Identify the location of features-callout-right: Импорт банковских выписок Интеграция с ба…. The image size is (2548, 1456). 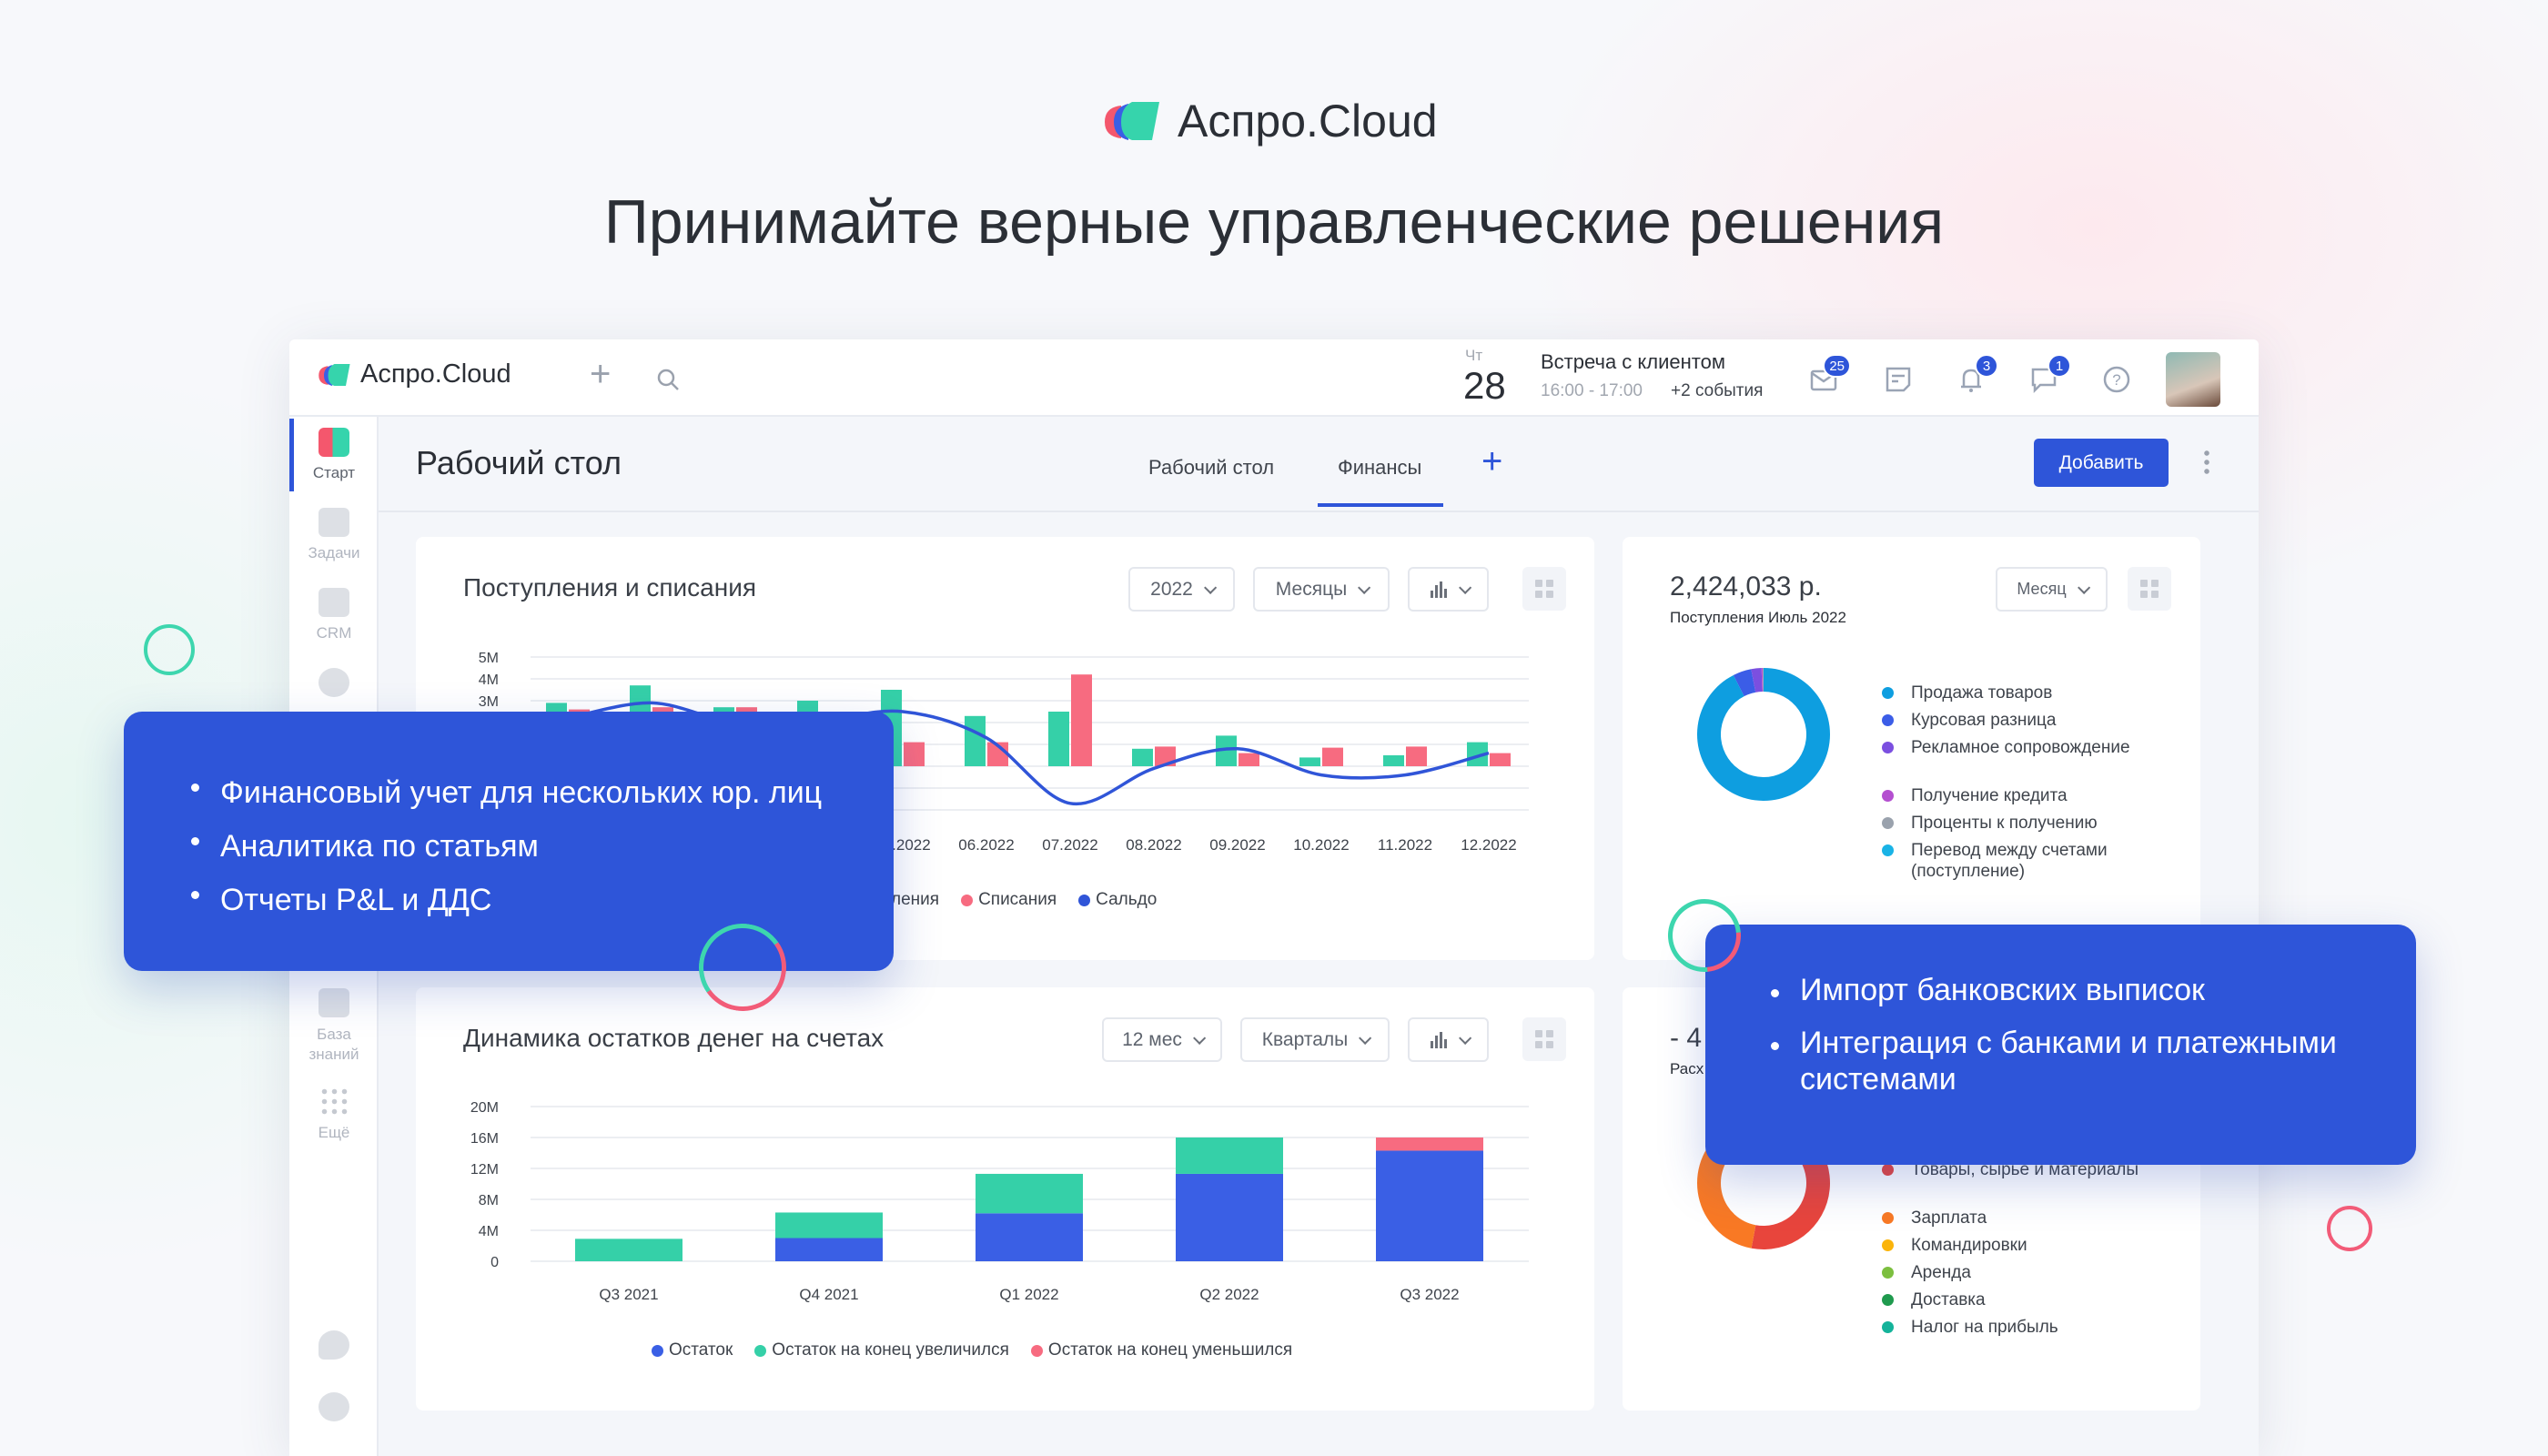
(2061, 1045).